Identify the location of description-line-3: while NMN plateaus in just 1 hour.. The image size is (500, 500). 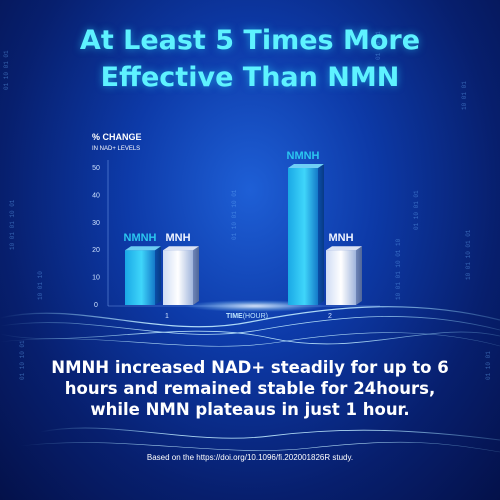
(250, 409).